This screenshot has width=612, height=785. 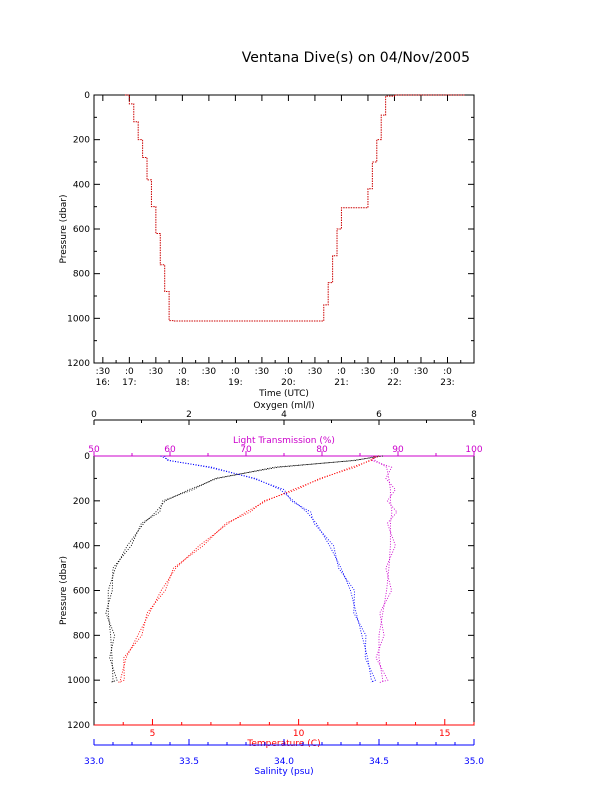 I want to click on bottom-y-tick-label: 1200, so click(x=78, y=726).